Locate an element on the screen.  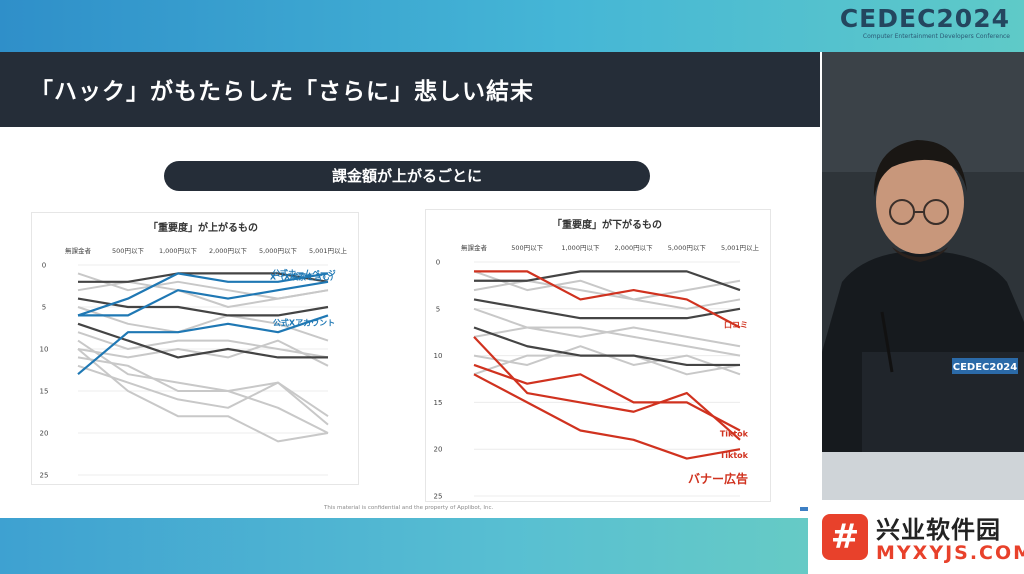
slide-title-bar: 「ハック」がもたらした「さらに」悲しい結末 is located at coordinates (410, 89).